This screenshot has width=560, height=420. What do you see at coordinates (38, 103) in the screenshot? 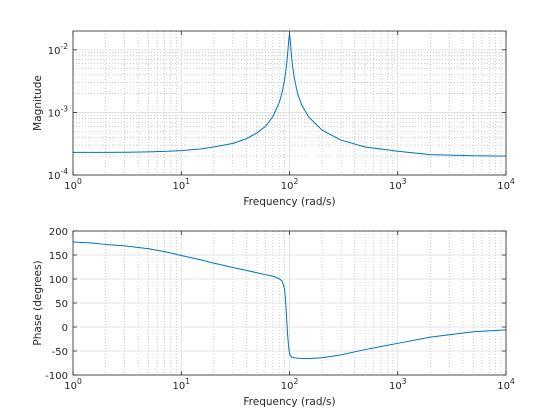
I see `y-axis-label: Magnitude` at bounding box center [38, 103].